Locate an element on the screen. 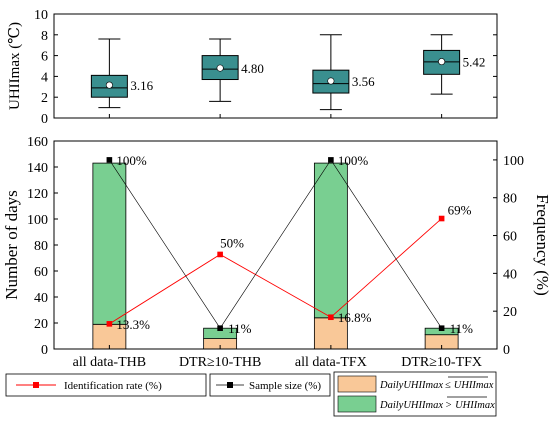 The image size is (550, 424). bar-x-tick-label: all data-THB is located at coordinates (109, 362).